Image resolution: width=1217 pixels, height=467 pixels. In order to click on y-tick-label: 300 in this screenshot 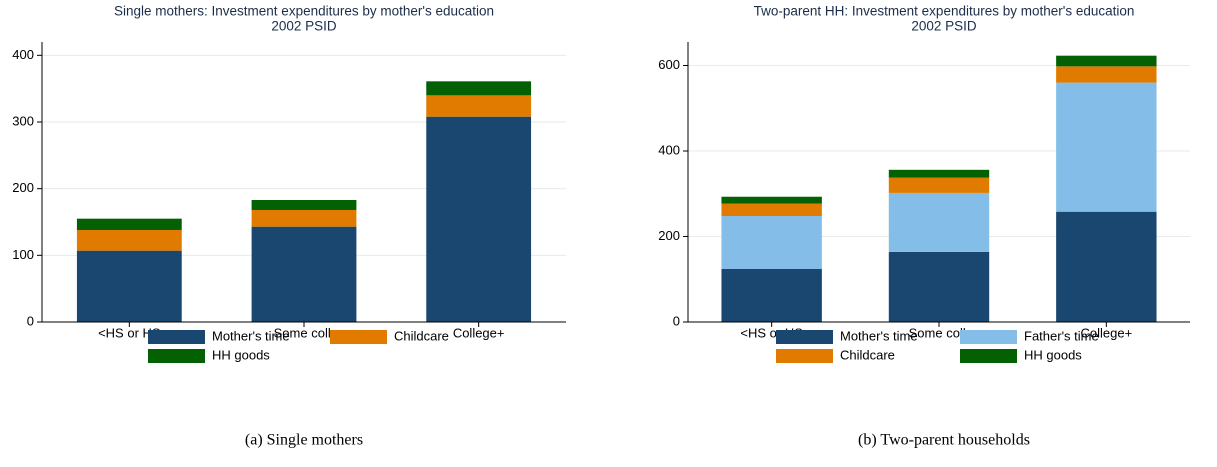, I will do `click(23, 120)`.